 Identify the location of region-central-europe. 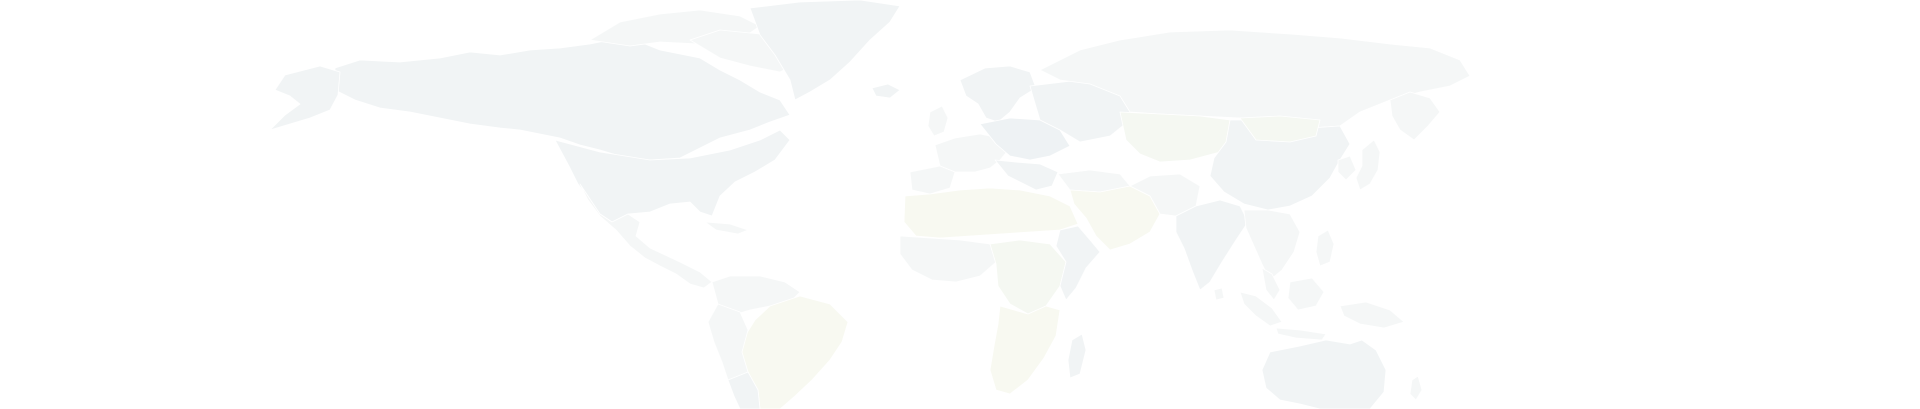
(1025, 139).